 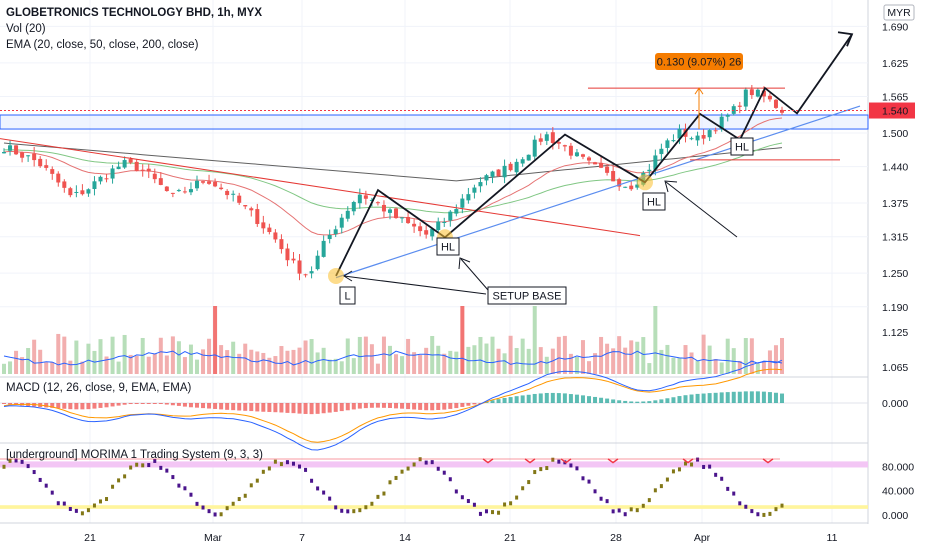 I want to click on setup-base-label-box, so click(x=527, y=295).